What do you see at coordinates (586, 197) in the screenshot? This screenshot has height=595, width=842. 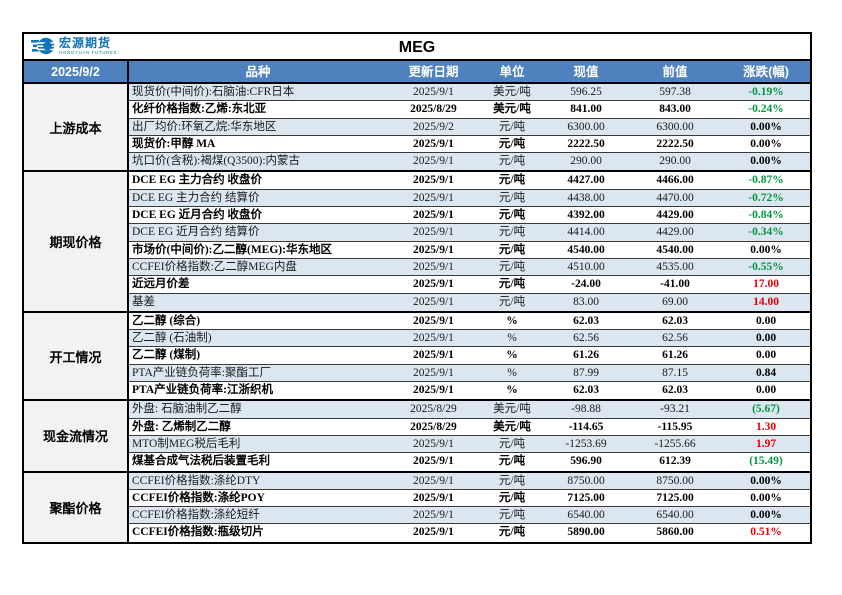 I see `current-value-cell: 4438.00` at bounding box center [586, 197].